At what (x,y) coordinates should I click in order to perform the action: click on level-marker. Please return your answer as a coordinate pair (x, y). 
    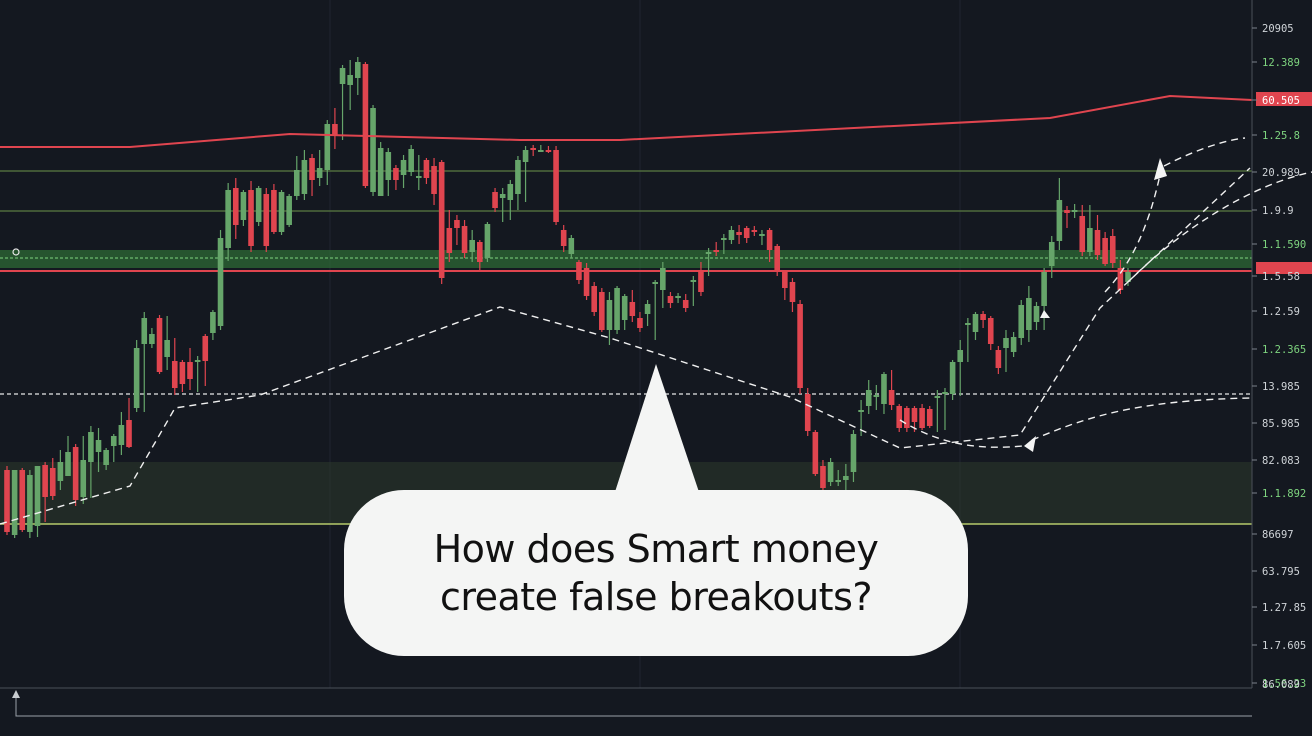
    Looking at the image, I should click on (16, 252).